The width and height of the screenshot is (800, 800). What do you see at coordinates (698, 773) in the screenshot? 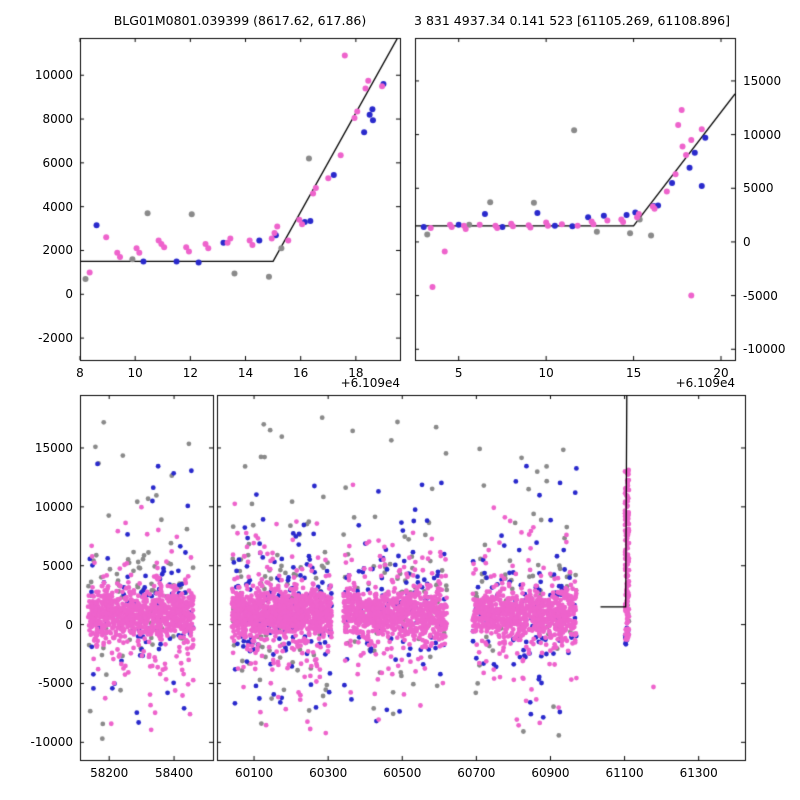
I see `tick-label: 61300` at bounding box center [698, 773].